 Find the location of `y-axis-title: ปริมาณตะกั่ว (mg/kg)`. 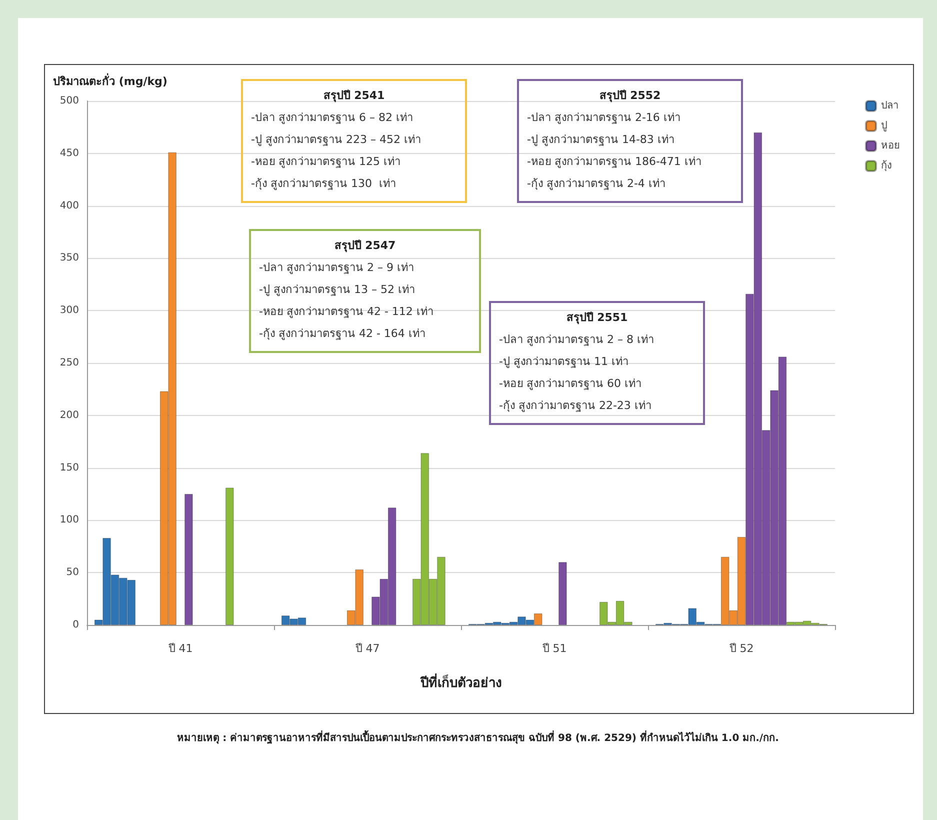

y-axis-title: ปริมาณตะกั่ว (mg/kg) is located at coordinates (110, 80).